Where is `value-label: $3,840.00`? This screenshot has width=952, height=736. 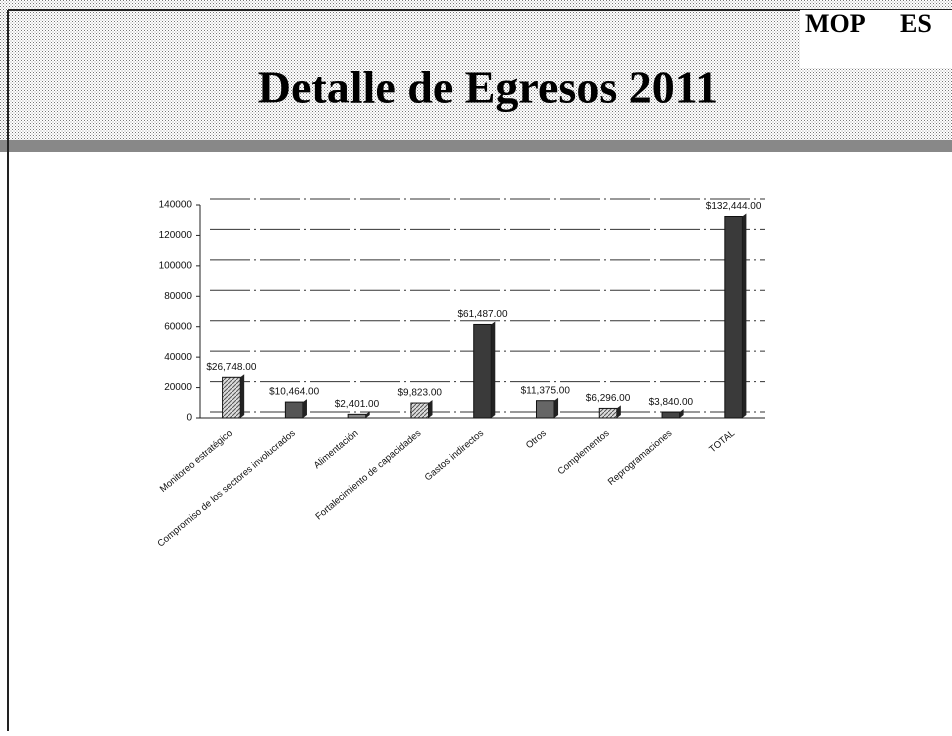
value-label: $3,840.00 is located at coordinates (671, 402).